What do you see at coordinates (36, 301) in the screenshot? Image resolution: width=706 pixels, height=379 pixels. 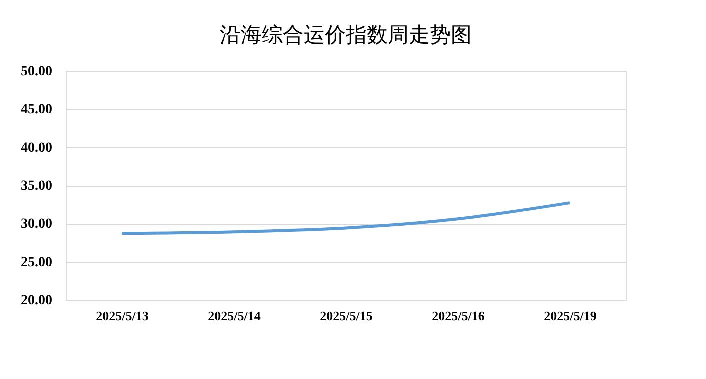 I see `y-tick-label: 20.00` at bounding box center [36, 301].